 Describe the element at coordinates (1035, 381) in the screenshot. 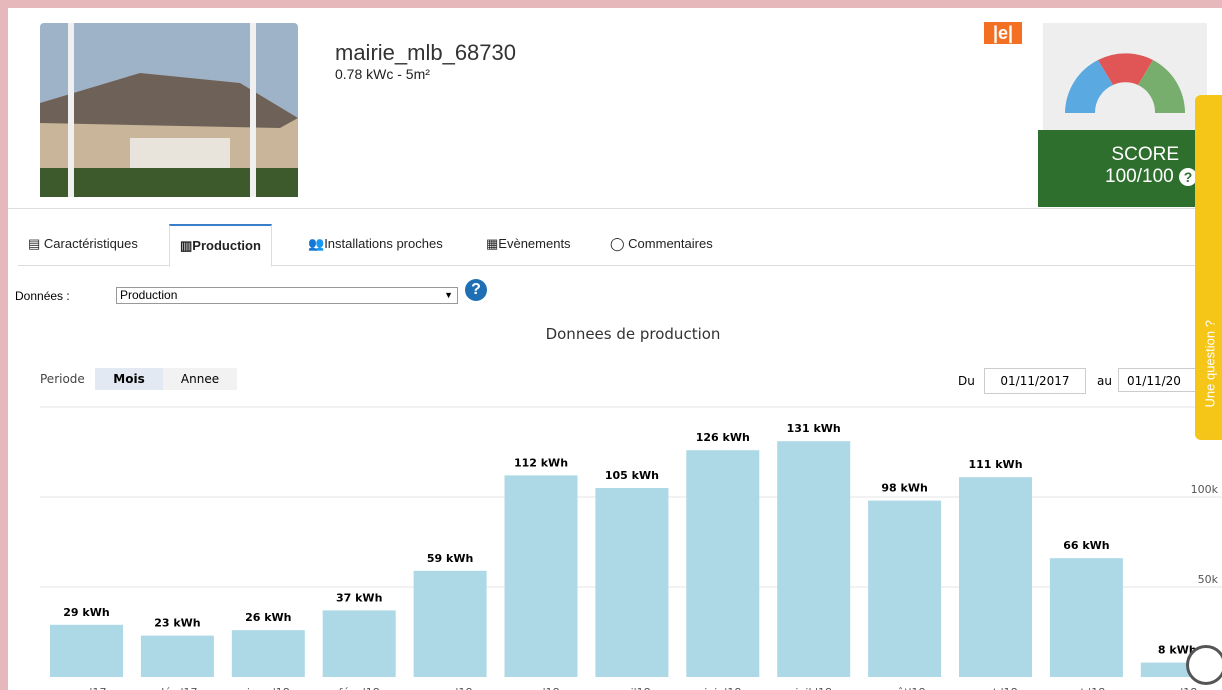

I see `from-input: 01/11/2017` at that location.